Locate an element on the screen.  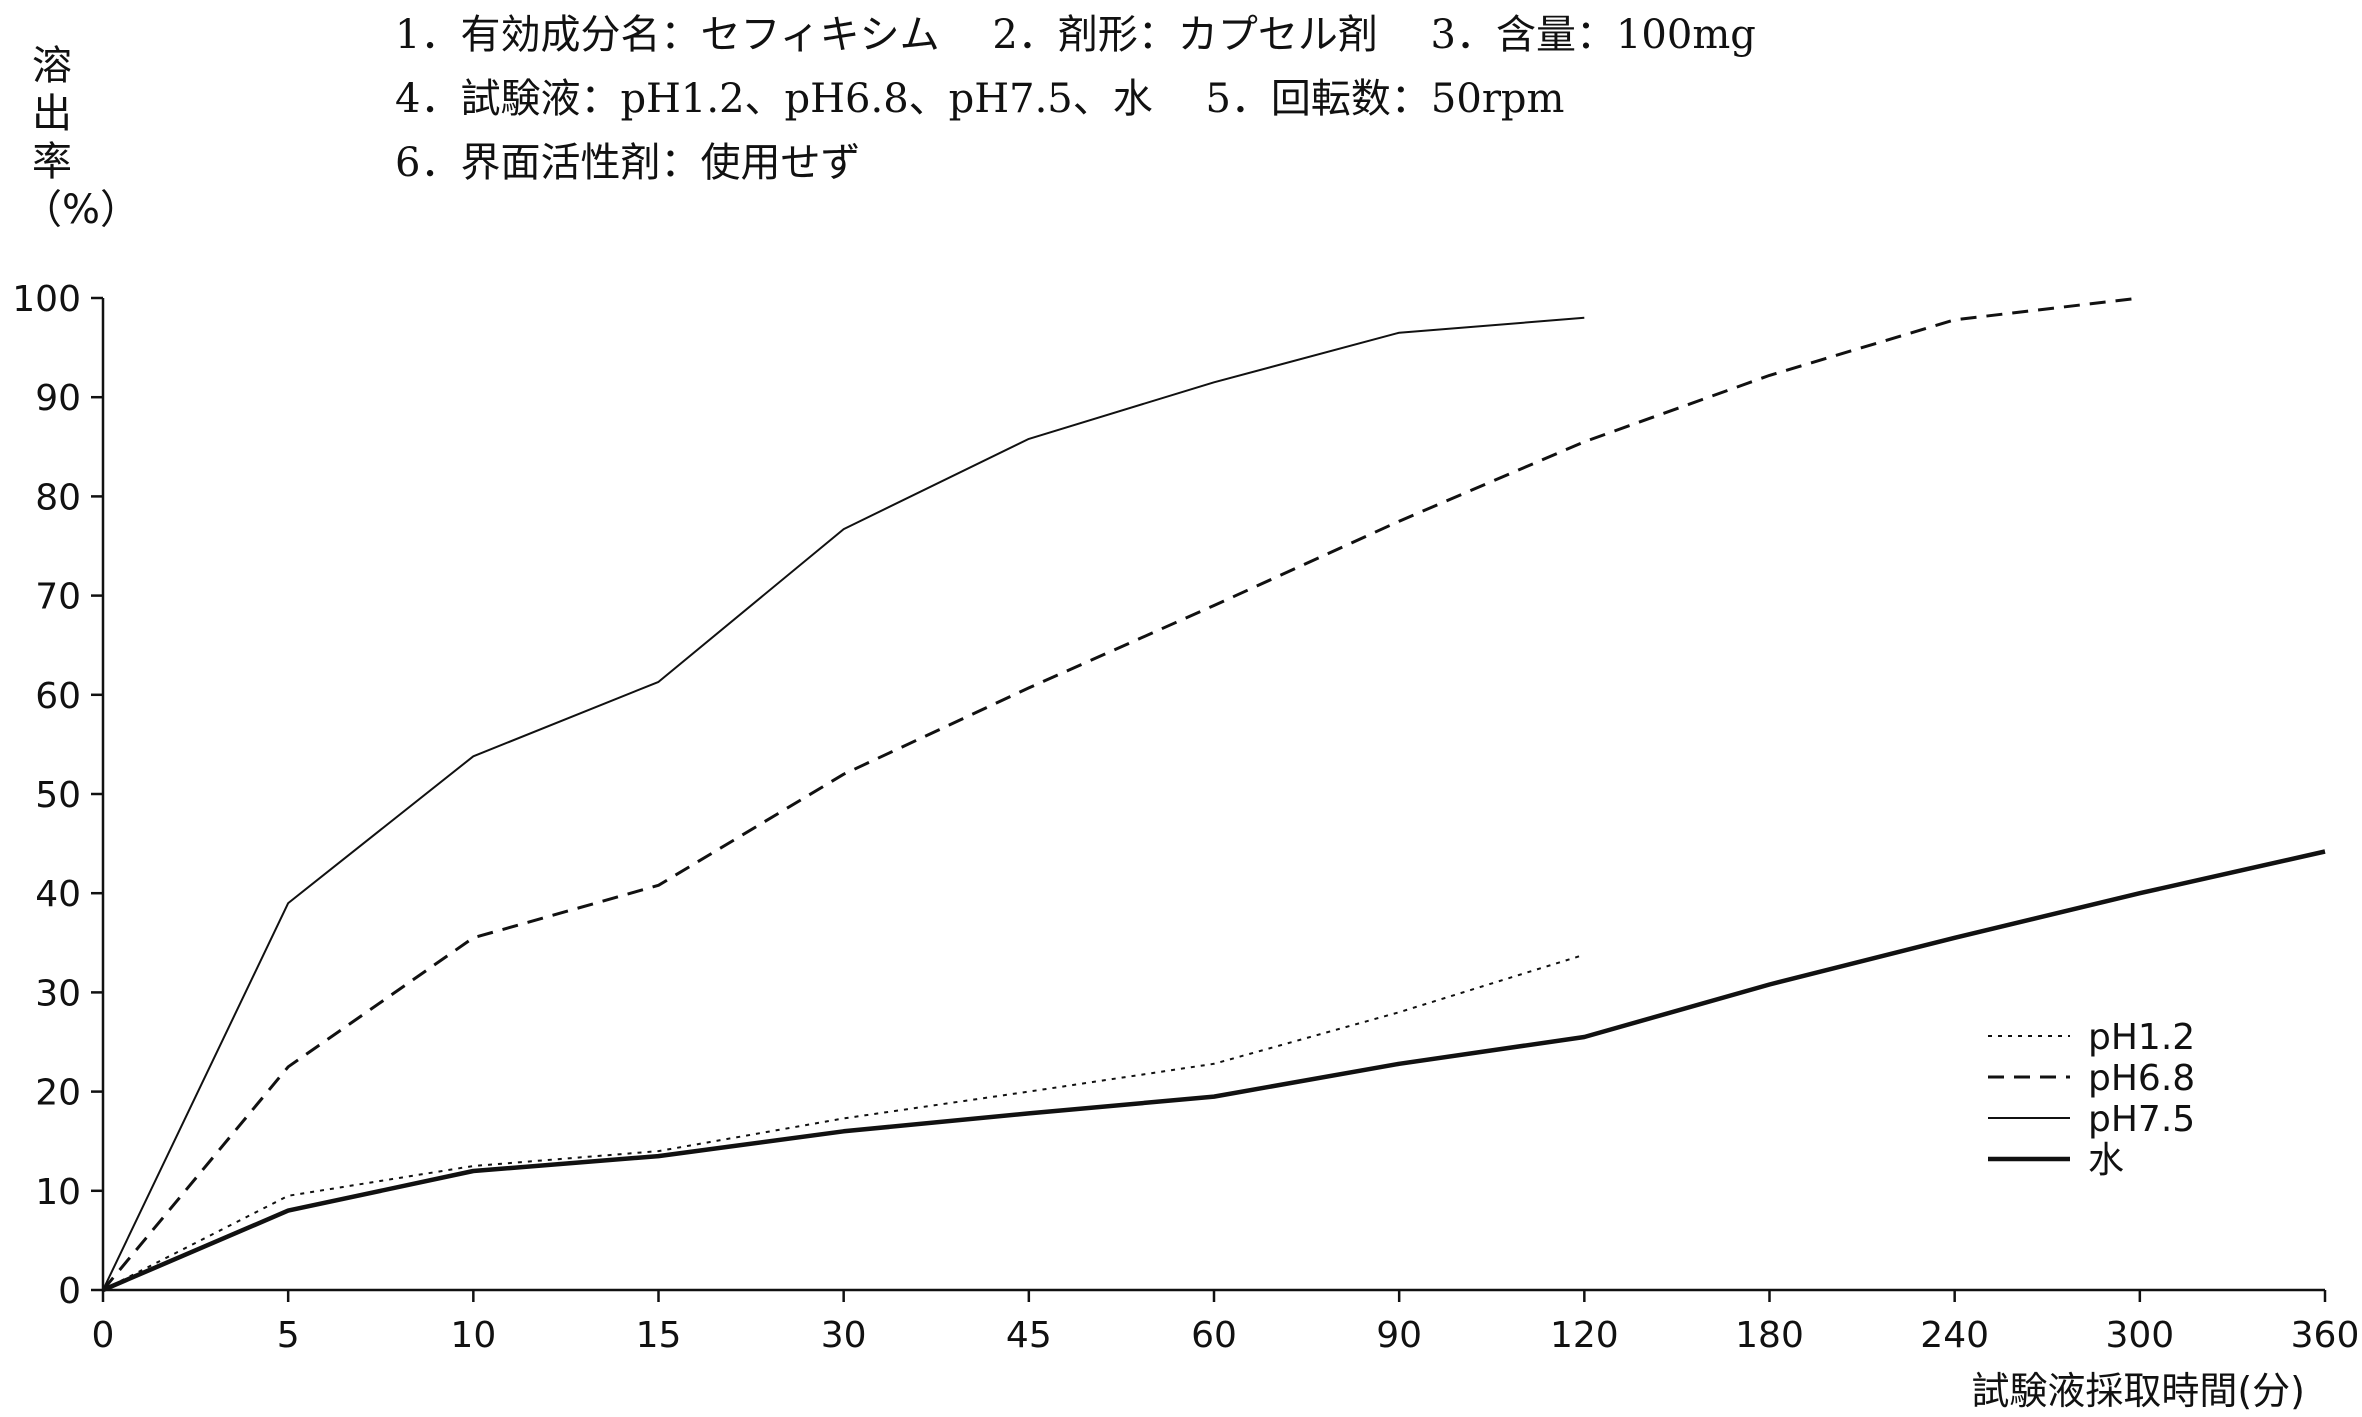
y-tick-label: 40 is located at coordinates (58, 894).